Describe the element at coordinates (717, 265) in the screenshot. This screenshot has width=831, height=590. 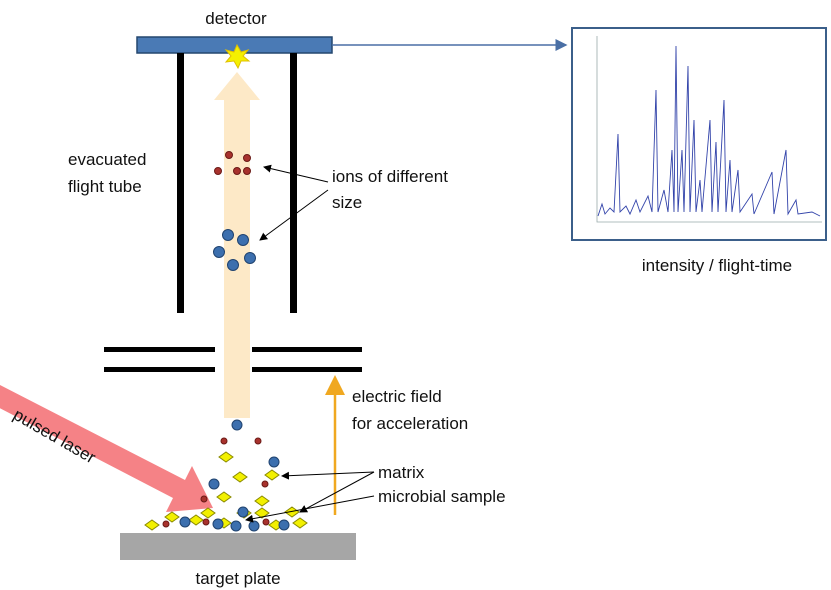
I see `spectrum-caption: intensity / flight-time` at that location.